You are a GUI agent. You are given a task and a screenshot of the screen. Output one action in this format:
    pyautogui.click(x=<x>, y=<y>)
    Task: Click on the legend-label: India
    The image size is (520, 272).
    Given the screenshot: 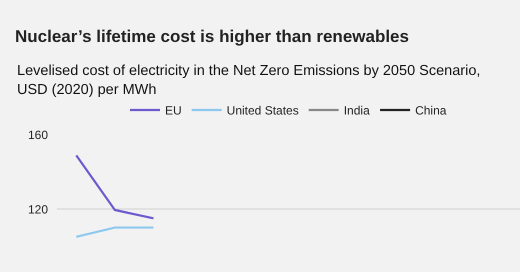 What is the action you would take?
    pyautogui.click(x=357, y=111)
    